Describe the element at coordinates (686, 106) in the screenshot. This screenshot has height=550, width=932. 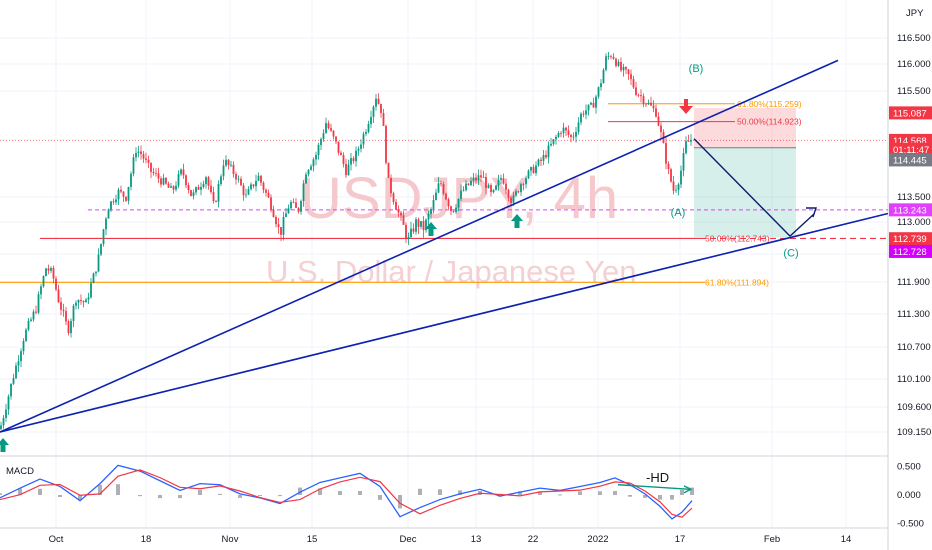
I see `sell-arrow-icon` at that location.